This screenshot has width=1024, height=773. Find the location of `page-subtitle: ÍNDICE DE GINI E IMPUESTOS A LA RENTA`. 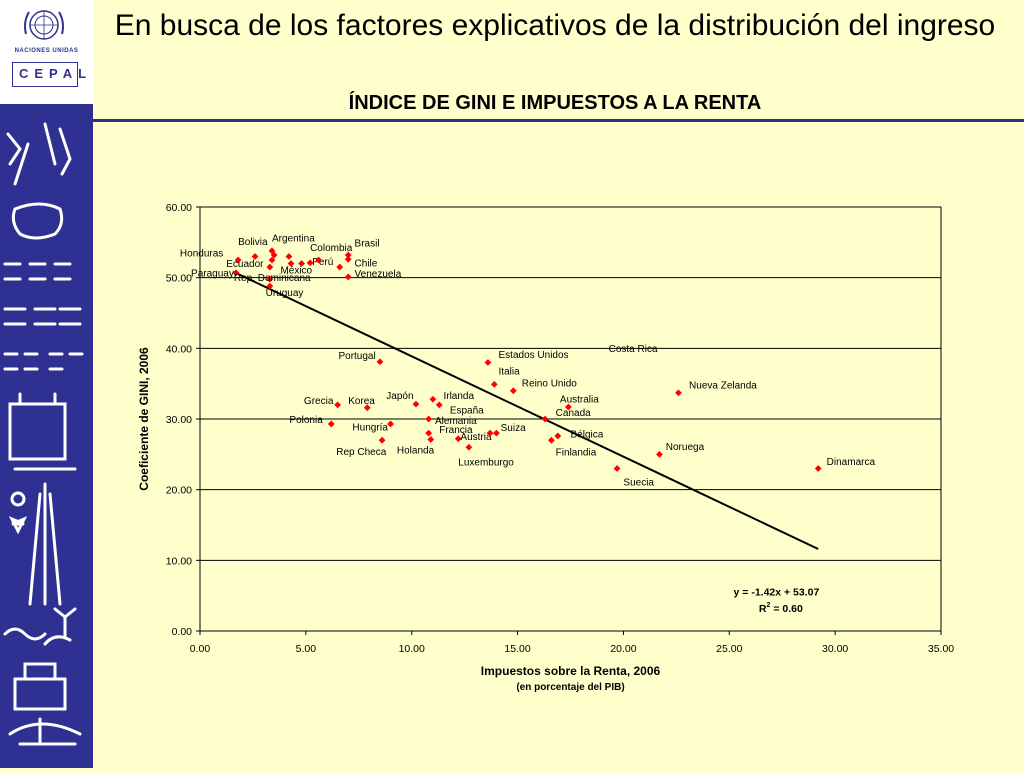

page-subtitle: ÍNDICE DE GINI E IMPUESTOS A LA RENTA is located at coordinates (555, 103).